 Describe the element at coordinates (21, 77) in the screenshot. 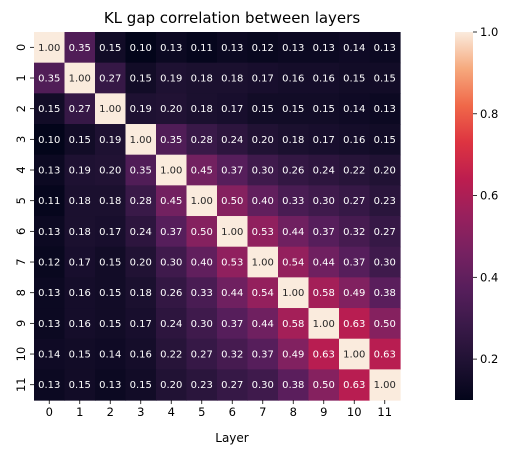

I see `y-tick-label: 1` at that location.